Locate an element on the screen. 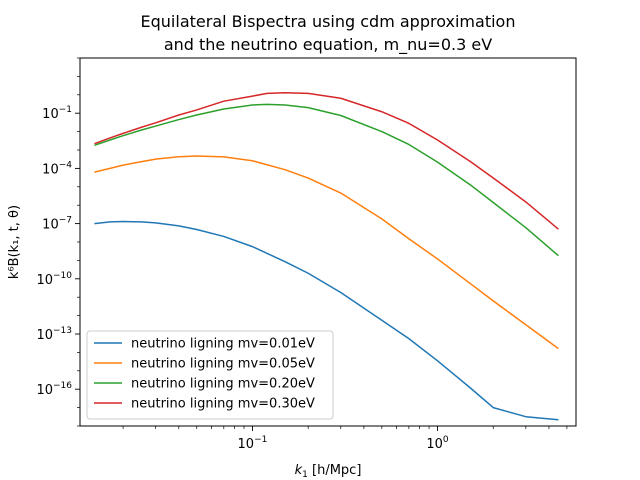 The image size is (640, 480). x-axis-label-sub: 1 is located at coordinates (305, 475).